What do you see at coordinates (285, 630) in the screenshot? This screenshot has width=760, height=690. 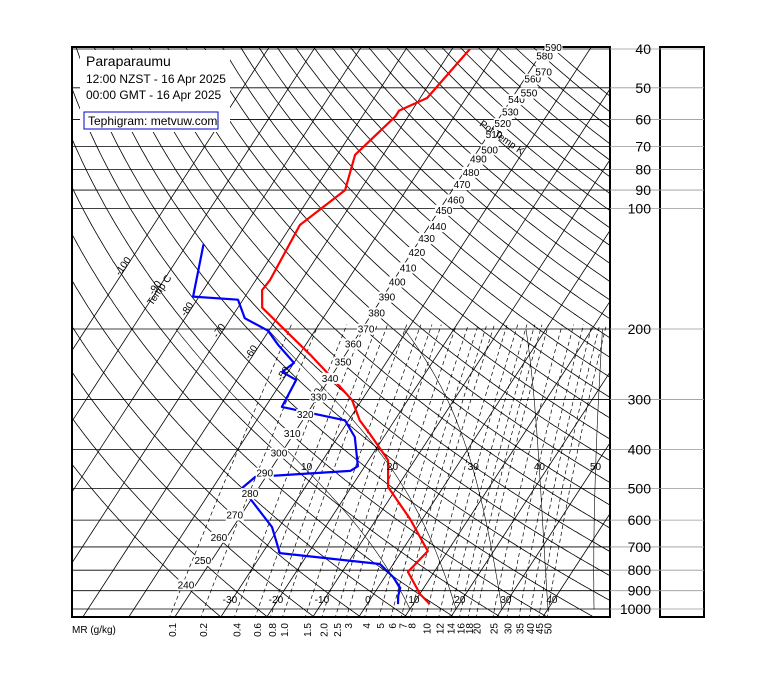 I see `mixing-ratio-label: 1.0` at bounding box center [285, 630].